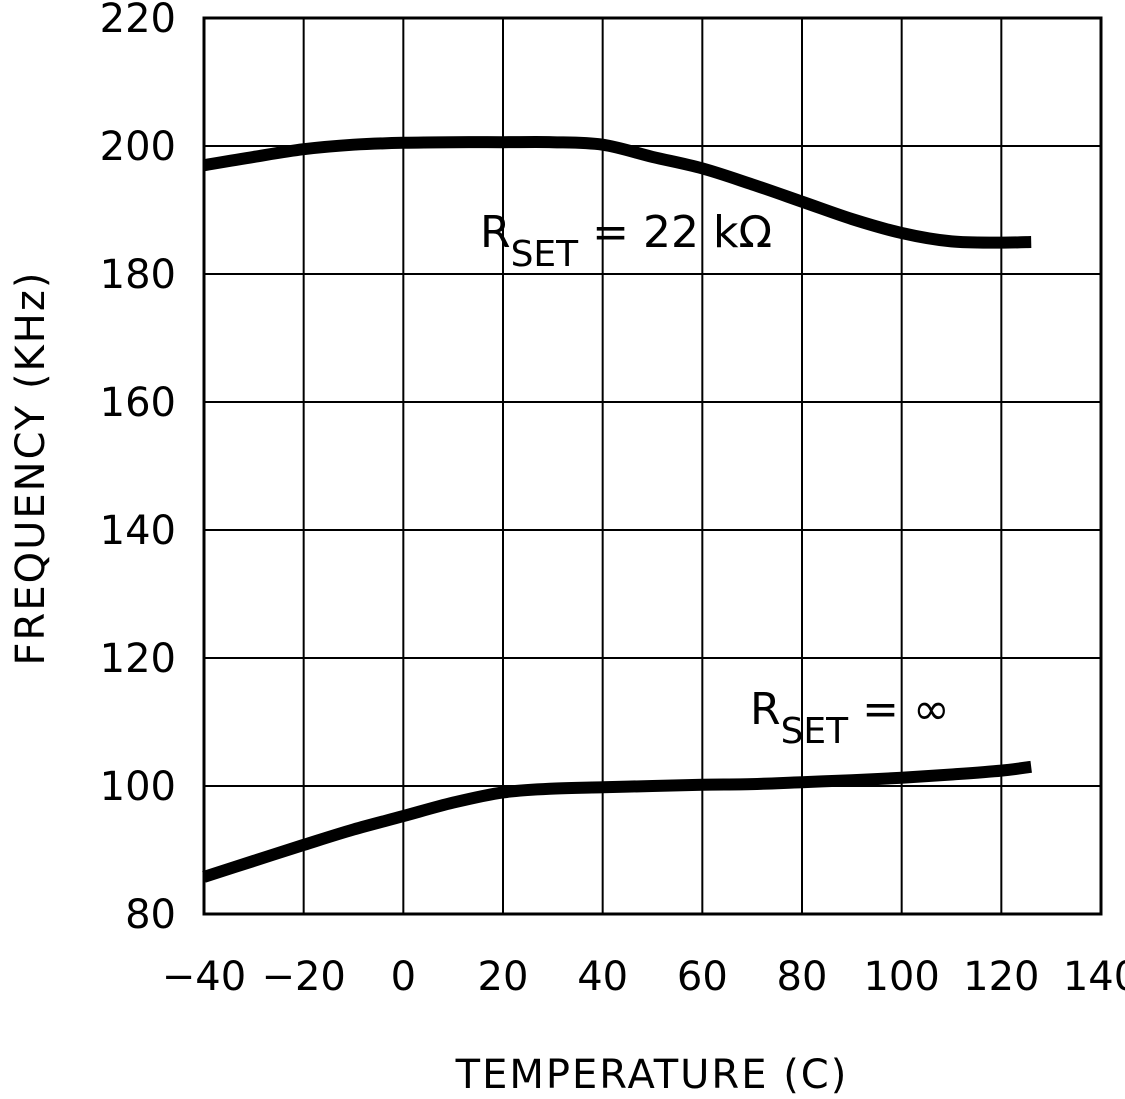 The width and height of the screenshot is (1125, 1099). What do you see at coordinates (138, 403) in the screenshot?
I see `y-tick-label: 160` at bounding box center [138, 403].